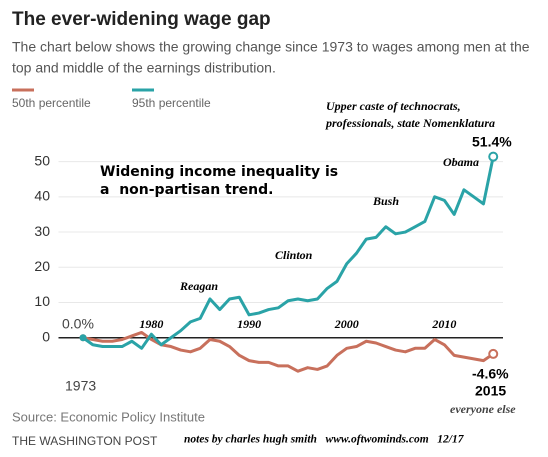 The width and height of the screenshot is (548, 457). What do you see at coordinates (85, 441) in the screenshot?
I see `publisher: THE WASHINGTON POST` at bounding box center [85, 441].